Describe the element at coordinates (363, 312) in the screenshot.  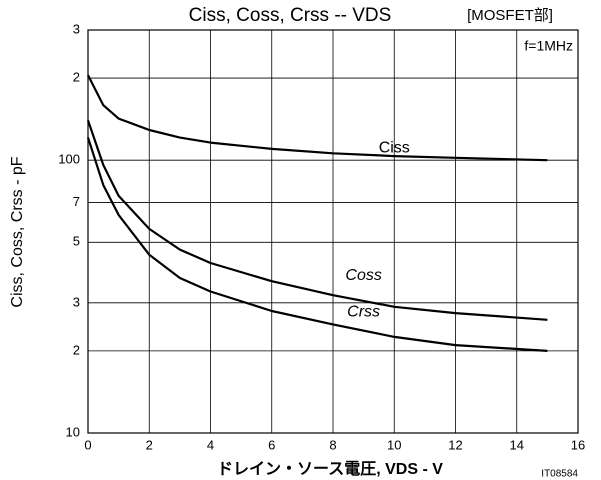
I see `series-label: Crss` at that location.